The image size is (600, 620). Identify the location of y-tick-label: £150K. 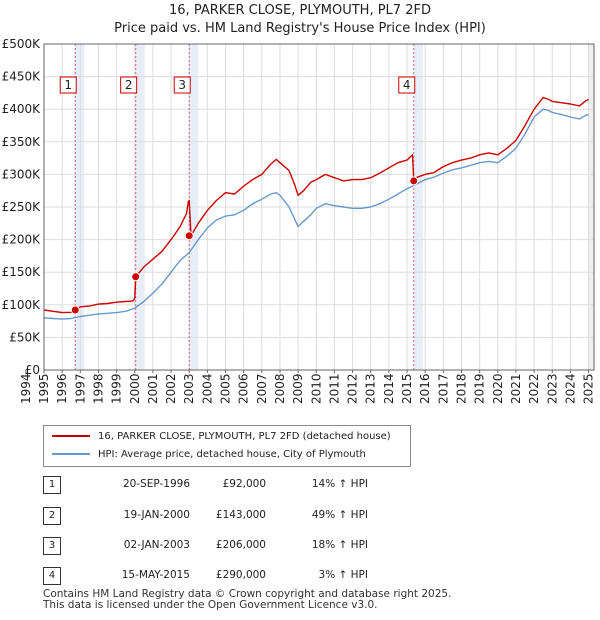
(22, 272).